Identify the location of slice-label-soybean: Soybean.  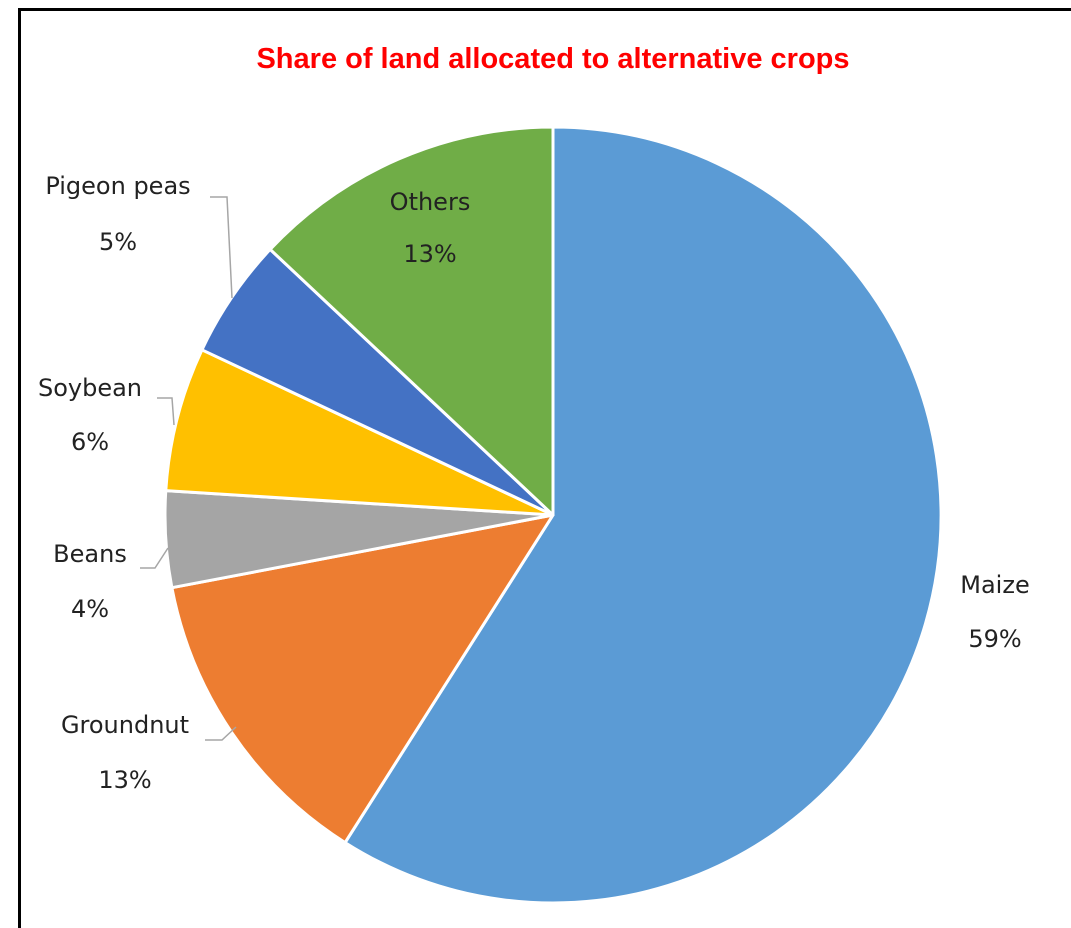
(90, 388).